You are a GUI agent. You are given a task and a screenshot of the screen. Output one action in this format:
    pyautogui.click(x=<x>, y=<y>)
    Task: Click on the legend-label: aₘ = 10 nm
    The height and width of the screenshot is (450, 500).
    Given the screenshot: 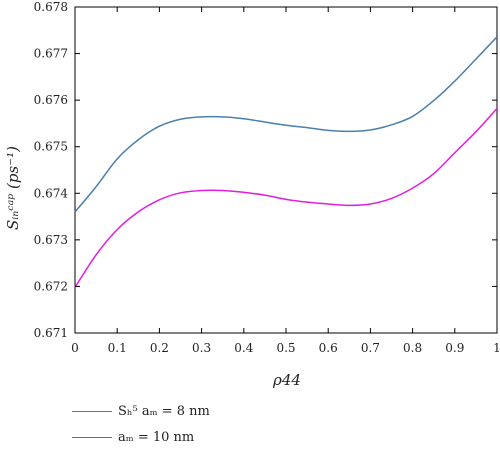 What is the action you would take?
    pyautogui.click(x=156, y=437)
    